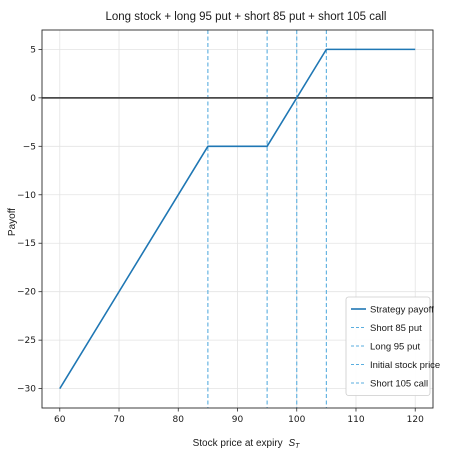  Describe the element at coordinates (396, 328) in the screenshot. I see `legend-label-1: Short 85 put` at that location.